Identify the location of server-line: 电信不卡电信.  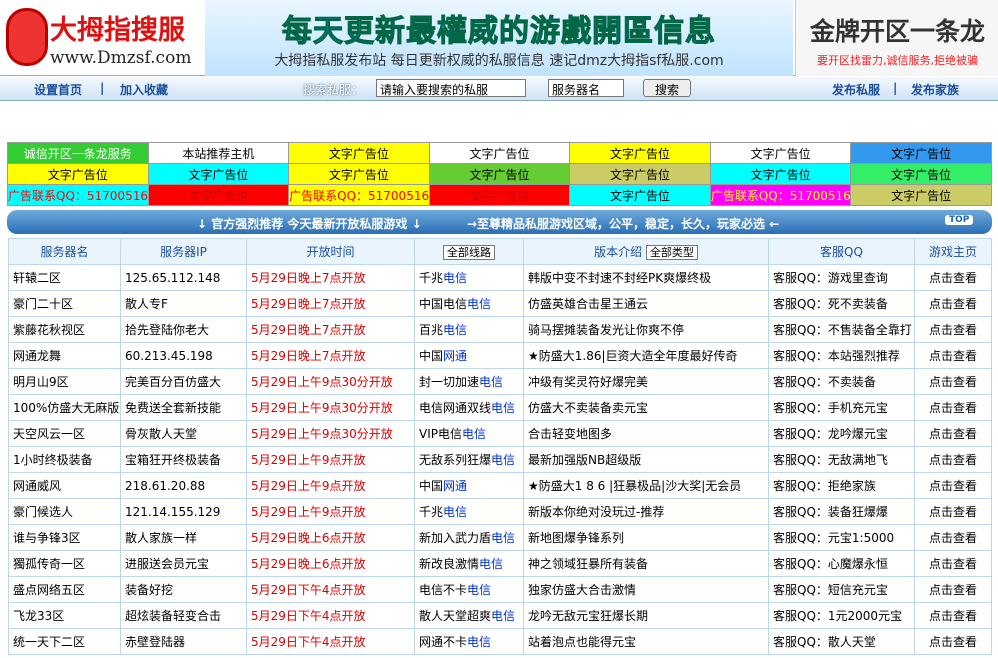
(469, 589).